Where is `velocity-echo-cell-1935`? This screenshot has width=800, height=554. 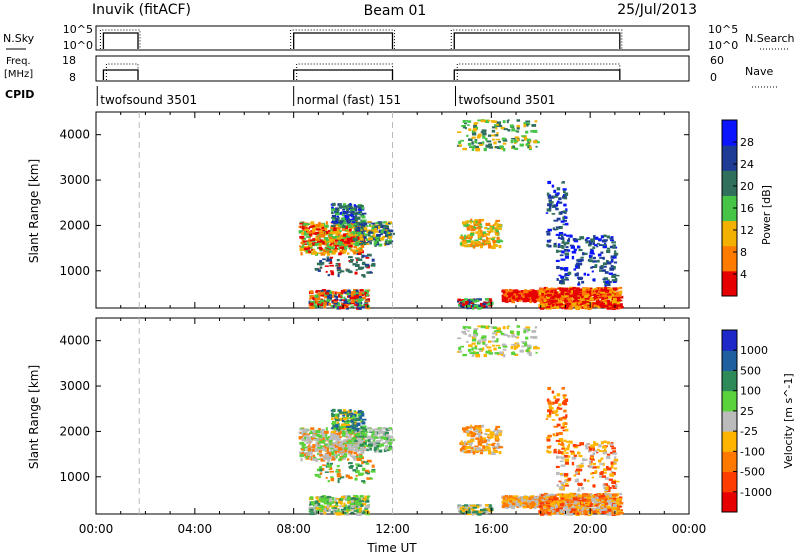
velocity-echo-cell-1935 is located at coordinates (586, 507).